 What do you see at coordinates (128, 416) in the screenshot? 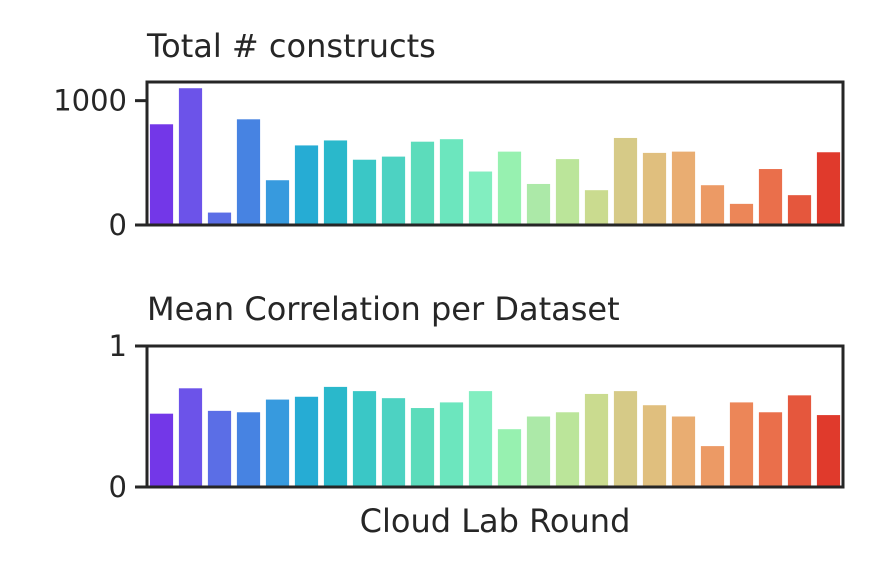
I see `y-axis-mean-correlation: 01` at bounding box center [128, 416].